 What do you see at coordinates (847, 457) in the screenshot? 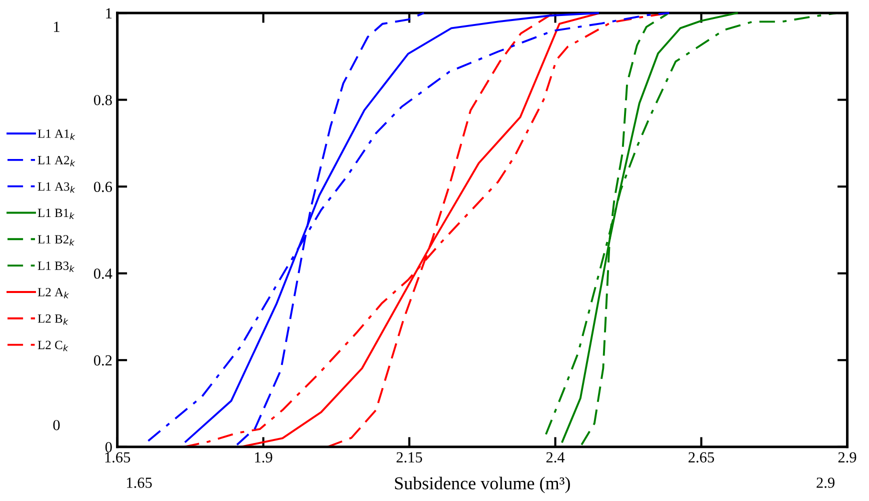
I see `x-tick-label: 2.9` at bounding box center [847, 457].